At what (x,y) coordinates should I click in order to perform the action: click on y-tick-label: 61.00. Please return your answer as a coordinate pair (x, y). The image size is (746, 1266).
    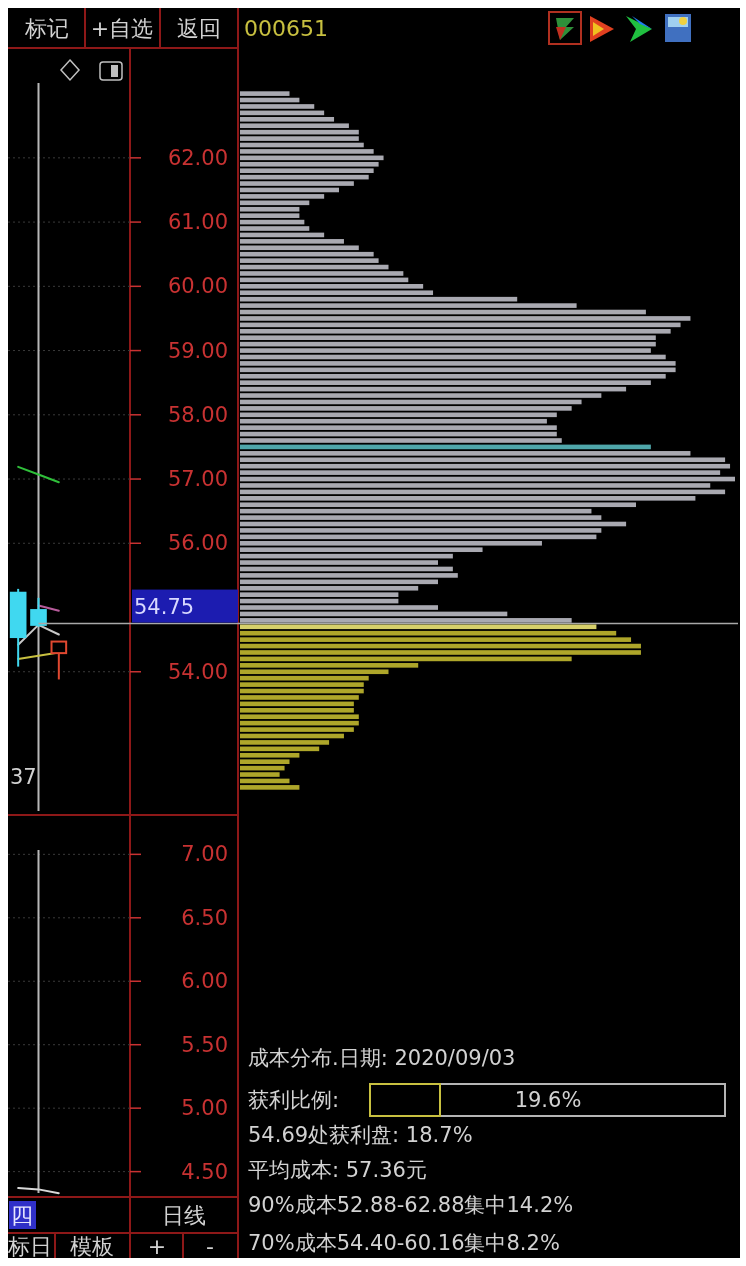
    Looking at the image, I should click on (197, 222).